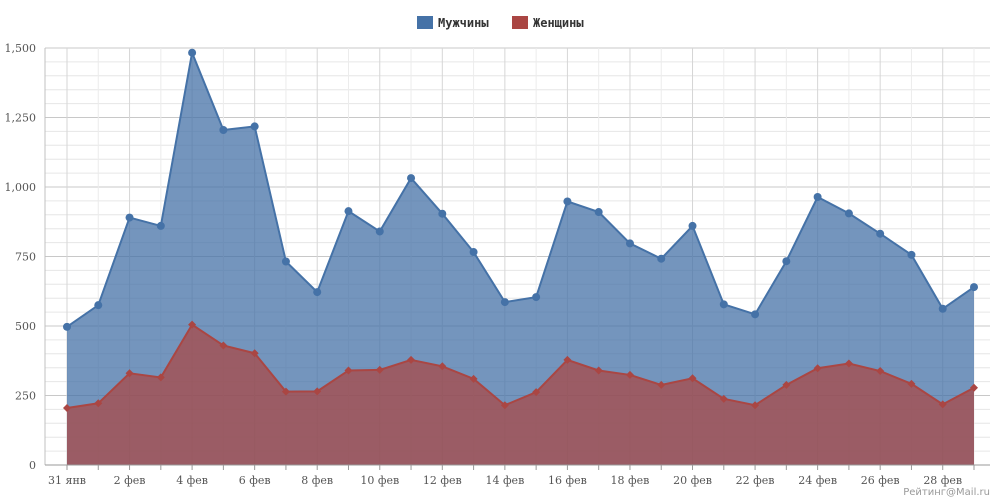 The height and width of the screenshot is (500, 1000). What do you see at coordinates (67, 480) in the screenshot?
I see `x-tick-label: 31 янв` at bounding box center [67, 480].